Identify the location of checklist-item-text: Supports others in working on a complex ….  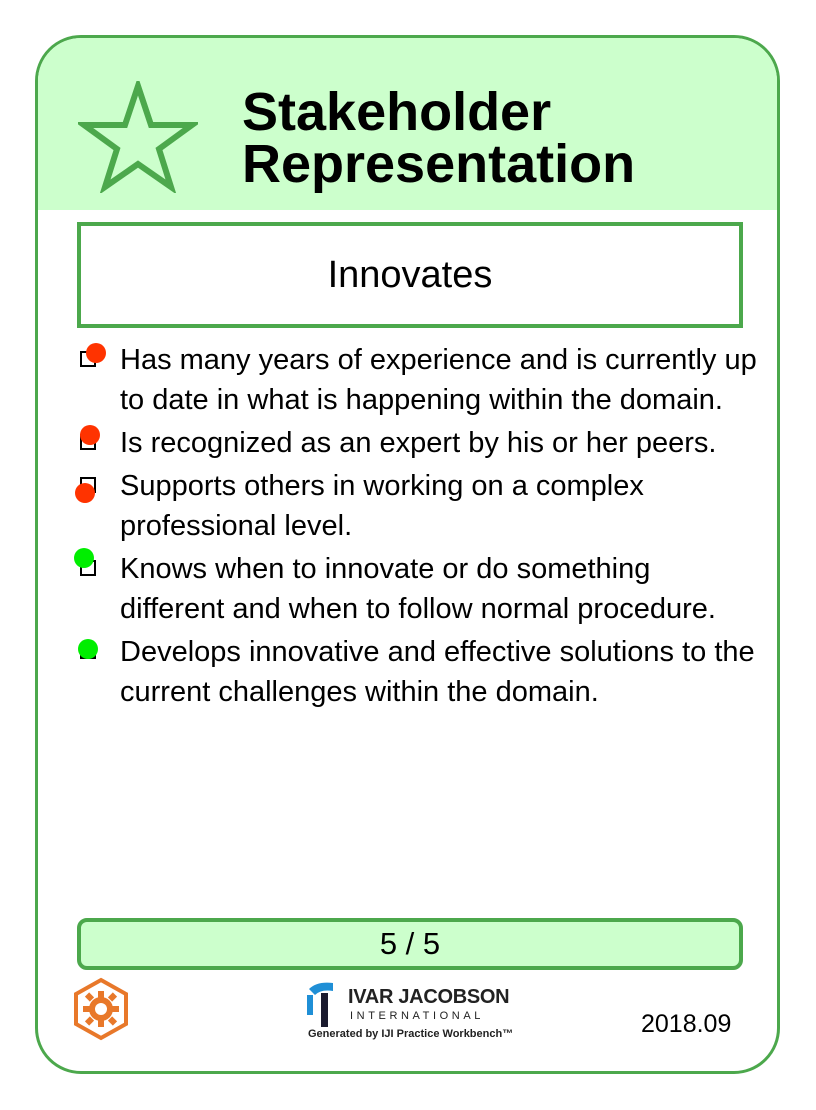
(382, 506).